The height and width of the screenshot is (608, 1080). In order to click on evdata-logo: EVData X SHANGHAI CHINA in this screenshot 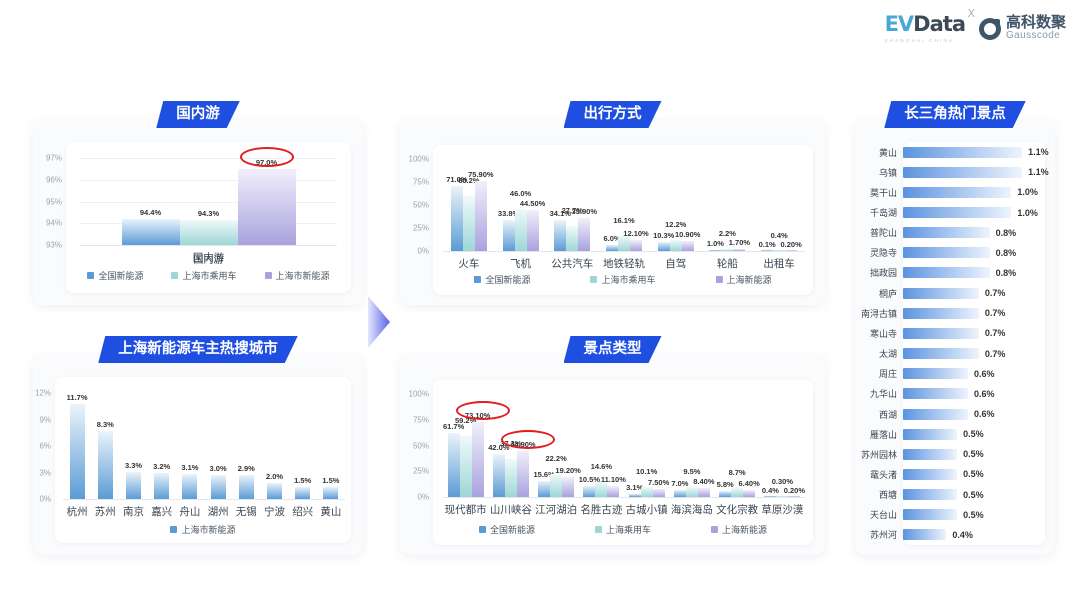, I will do `click(930, 25)`.